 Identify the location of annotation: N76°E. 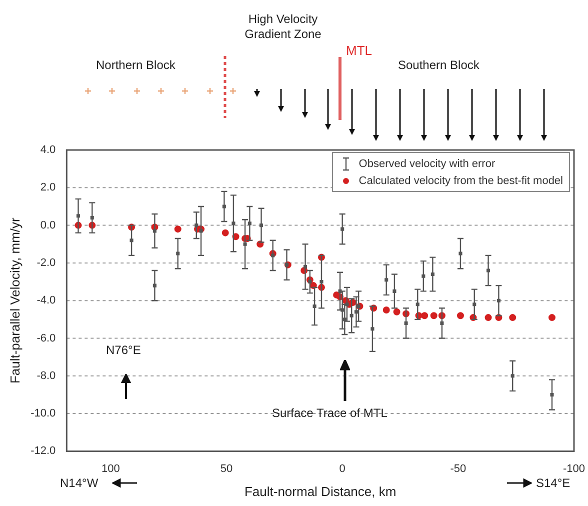
(123, 350).